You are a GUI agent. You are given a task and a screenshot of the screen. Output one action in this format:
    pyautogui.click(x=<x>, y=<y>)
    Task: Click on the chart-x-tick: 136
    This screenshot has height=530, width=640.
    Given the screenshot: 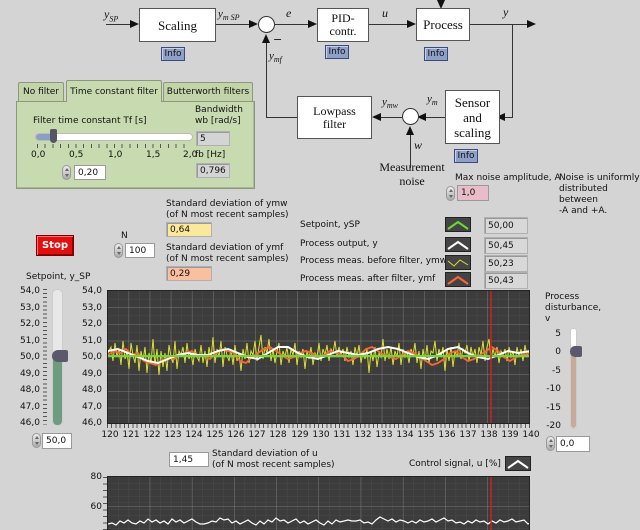 What is the action you would take?
    pyautogui.click(x=447, y=435)
    